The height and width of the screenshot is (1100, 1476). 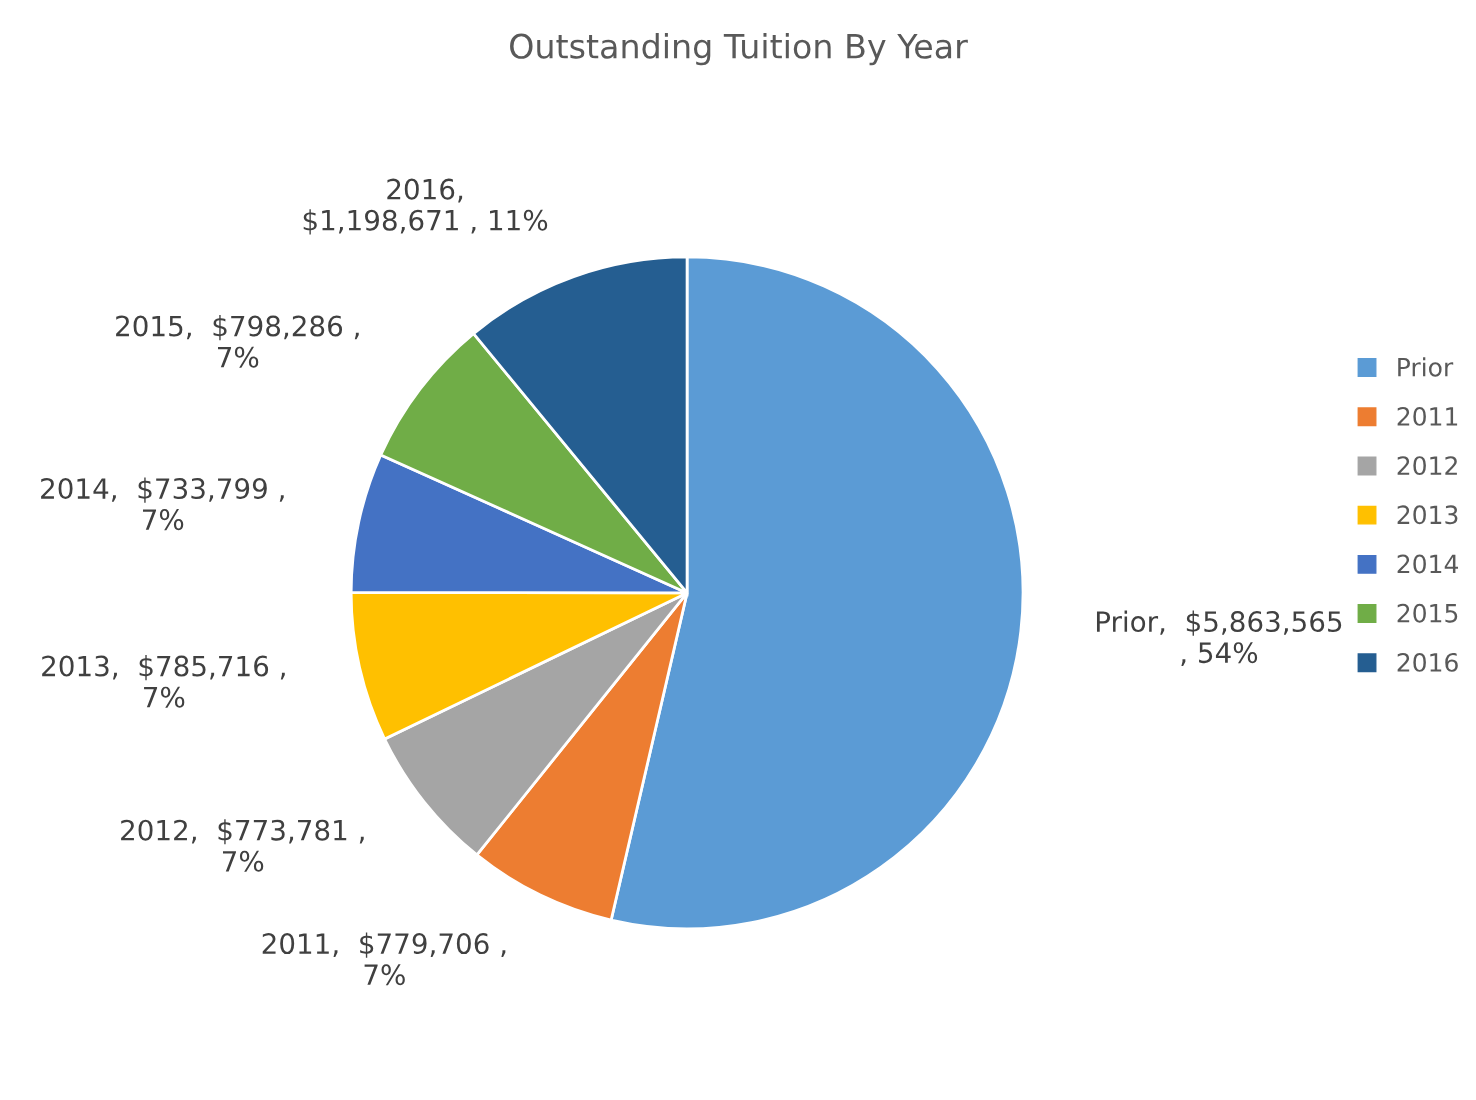 I want to click on legend-label: 2012, so click(x=1427, y=466).